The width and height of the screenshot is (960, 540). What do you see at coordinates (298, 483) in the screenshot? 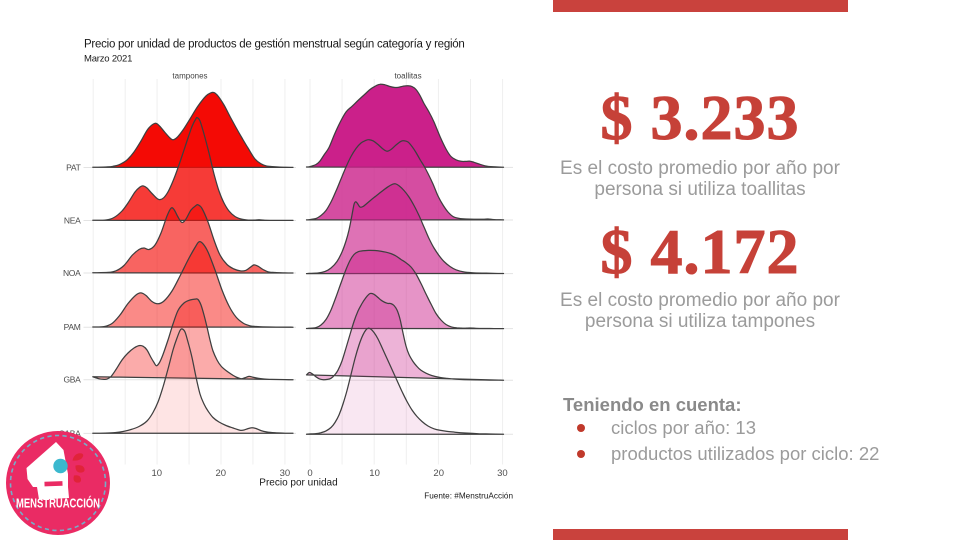
I see `svg-text: Precio por unidad` at bounding box center [298, 483].